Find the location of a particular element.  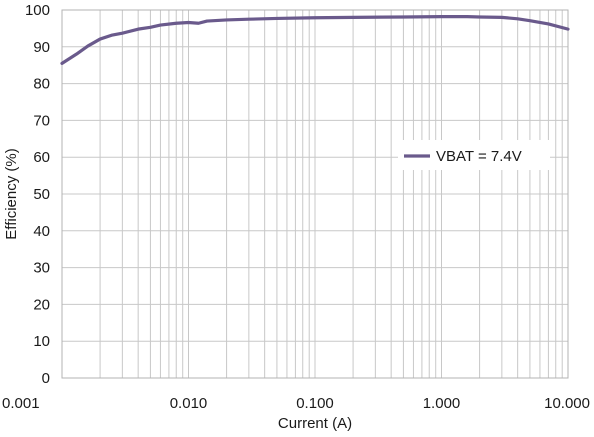

x-tick-label: 10.000 is located at coordinates (567, 403).